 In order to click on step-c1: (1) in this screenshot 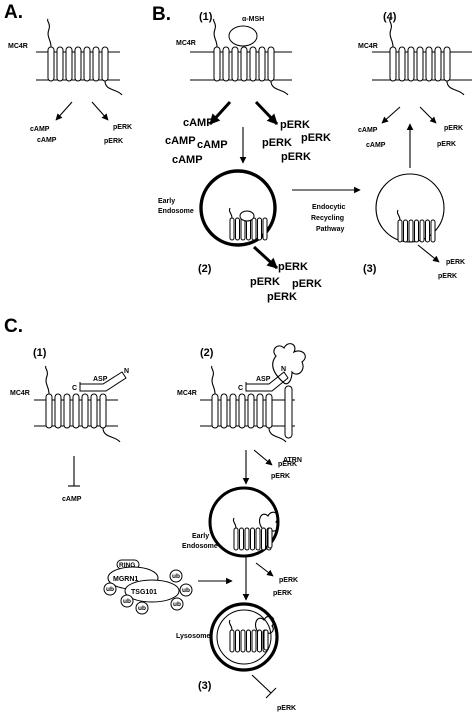, I will do `click(40, 353)`.